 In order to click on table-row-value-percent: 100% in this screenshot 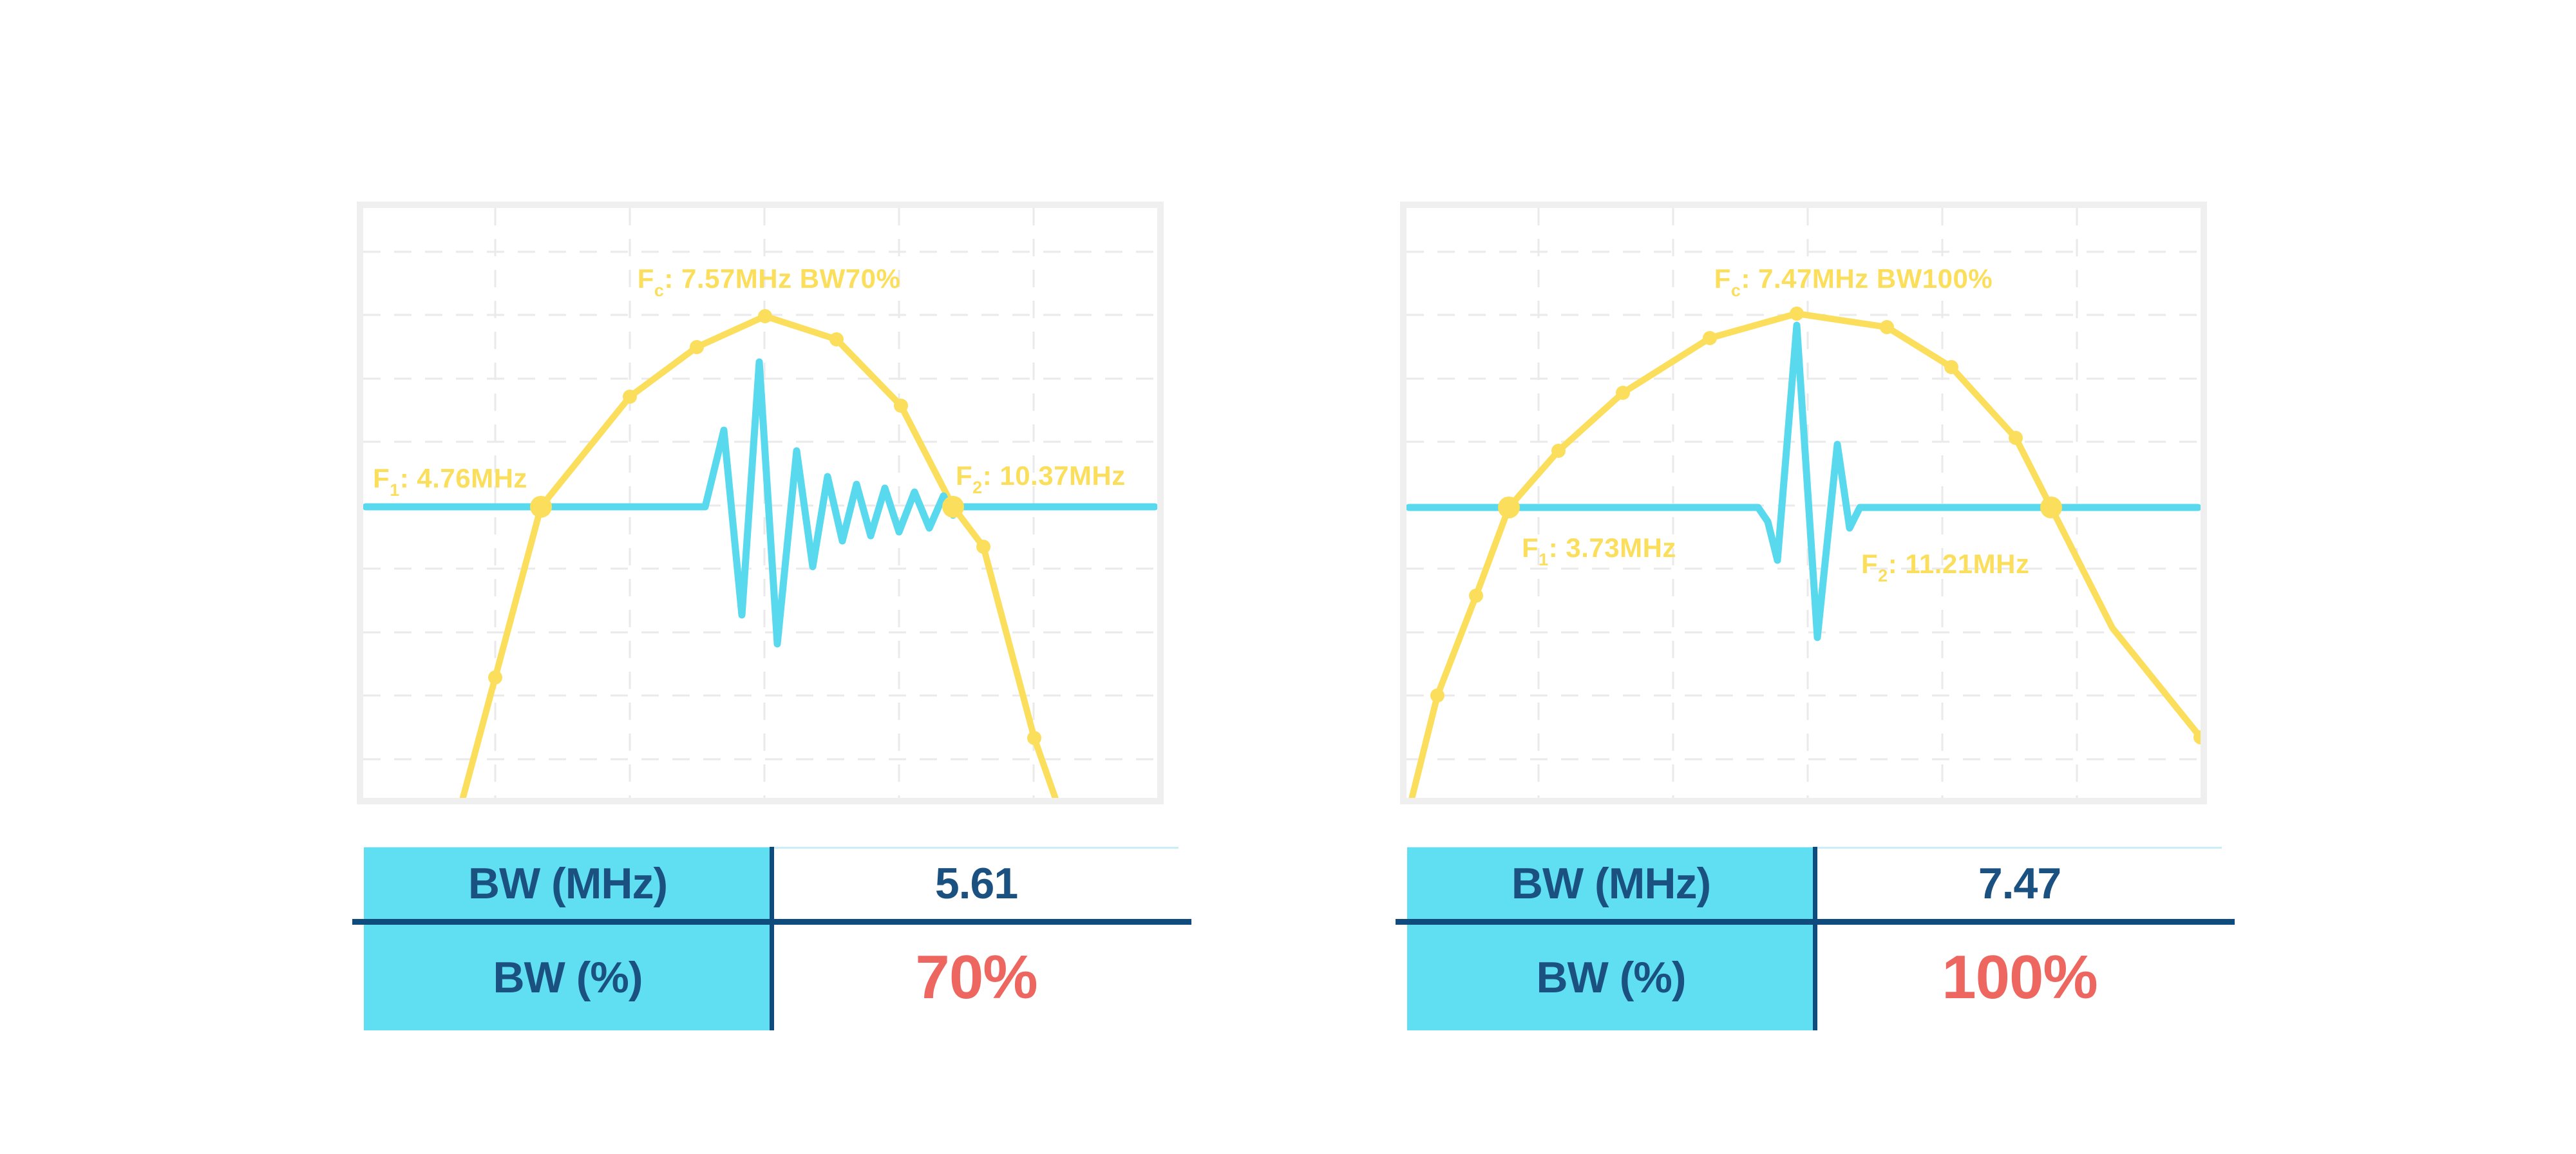, I will do `click(2020, 977)`.